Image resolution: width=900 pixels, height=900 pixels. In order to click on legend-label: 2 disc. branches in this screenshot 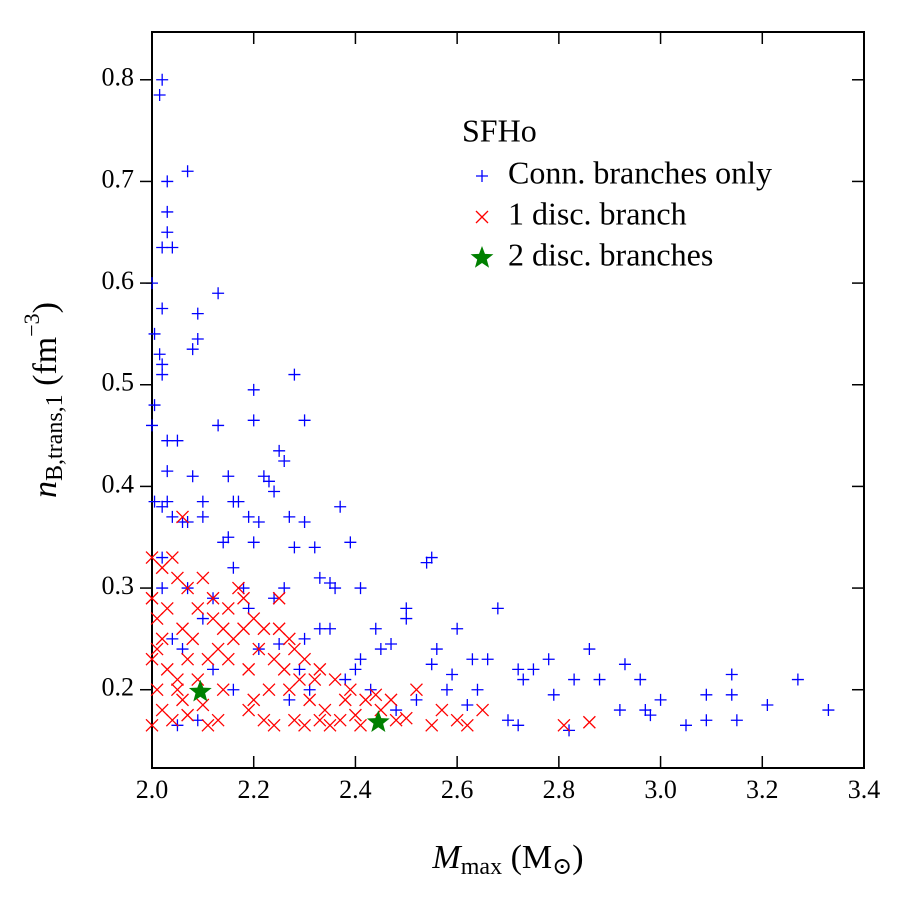, I will do `click(610, 254)`.